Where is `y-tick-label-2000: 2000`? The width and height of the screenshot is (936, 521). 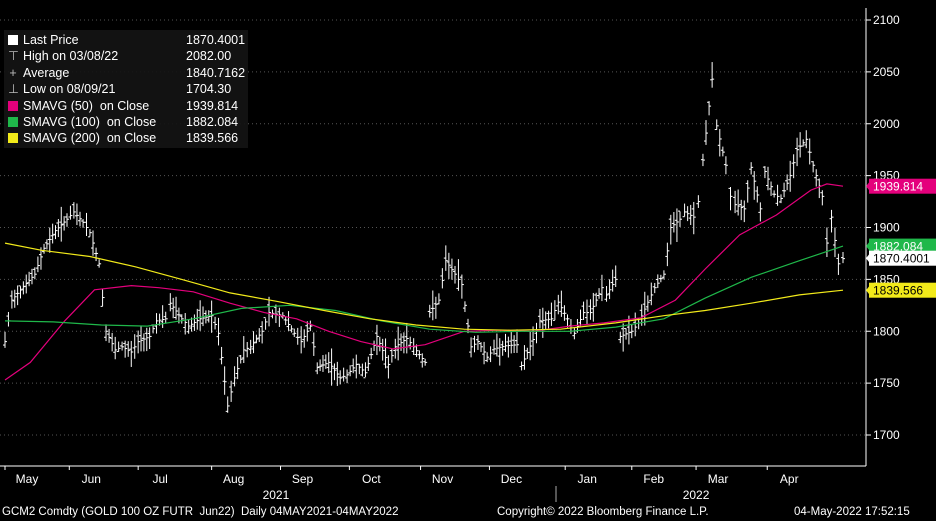 y-tick-label-2000: 2000 is located at coordinates (886, 124).